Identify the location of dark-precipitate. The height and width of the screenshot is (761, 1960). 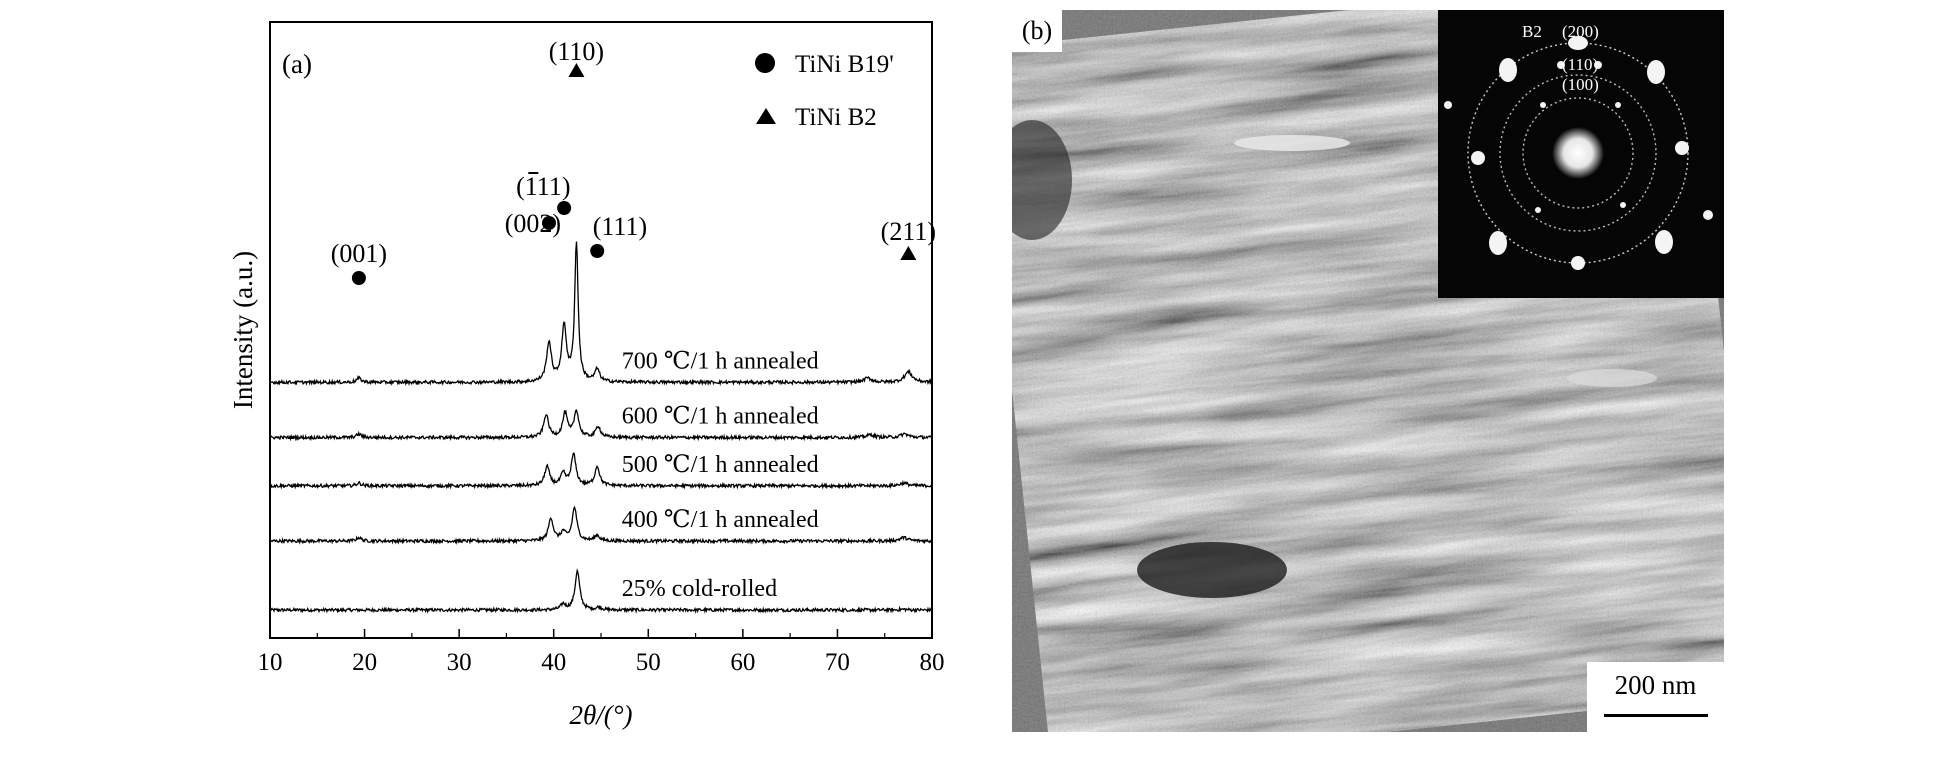
(1212, 570).